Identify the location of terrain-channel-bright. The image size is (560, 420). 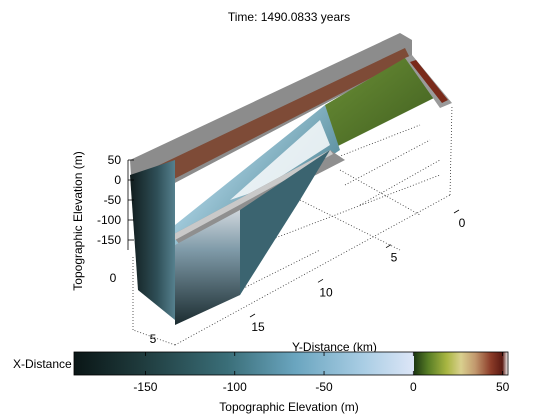
(280, 160).